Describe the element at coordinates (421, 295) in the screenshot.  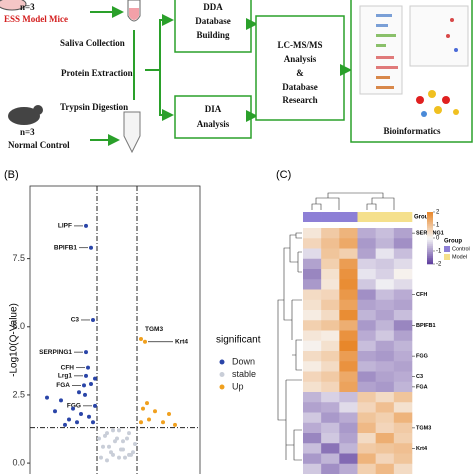
I see `row-label: CFH` at that location.